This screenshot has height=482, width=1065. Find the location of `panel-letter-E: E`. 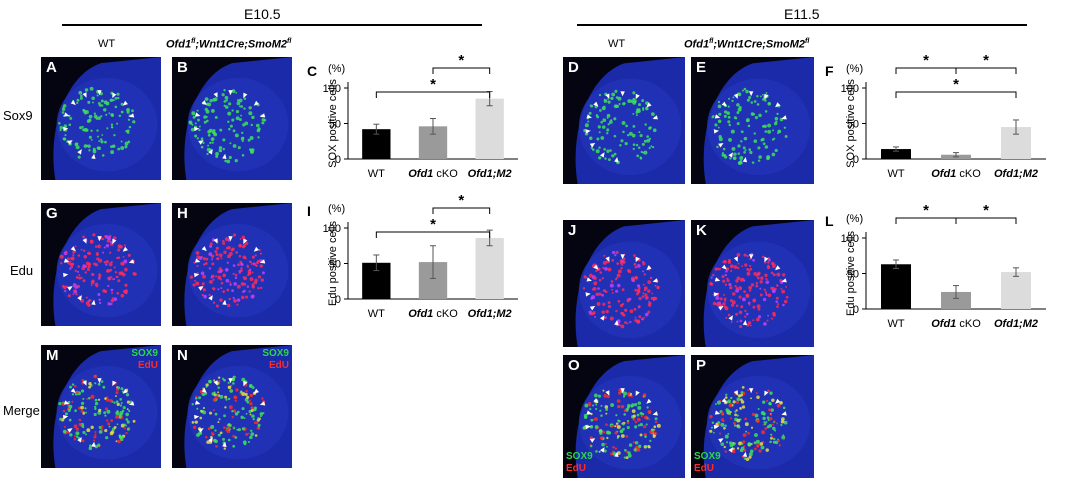

panel-letter-E: E is located at coordinates (701, 67).